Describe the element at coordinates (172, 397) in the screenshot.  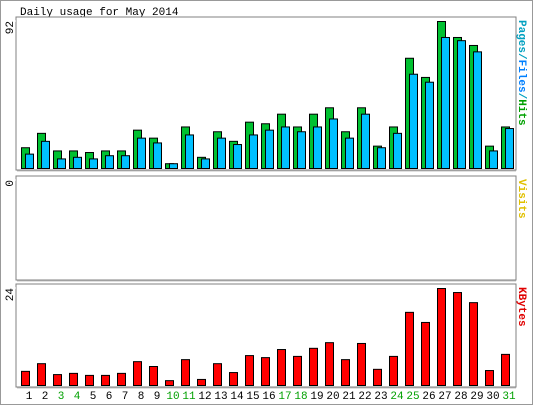
I see `x-tick-label: 10` at that location.